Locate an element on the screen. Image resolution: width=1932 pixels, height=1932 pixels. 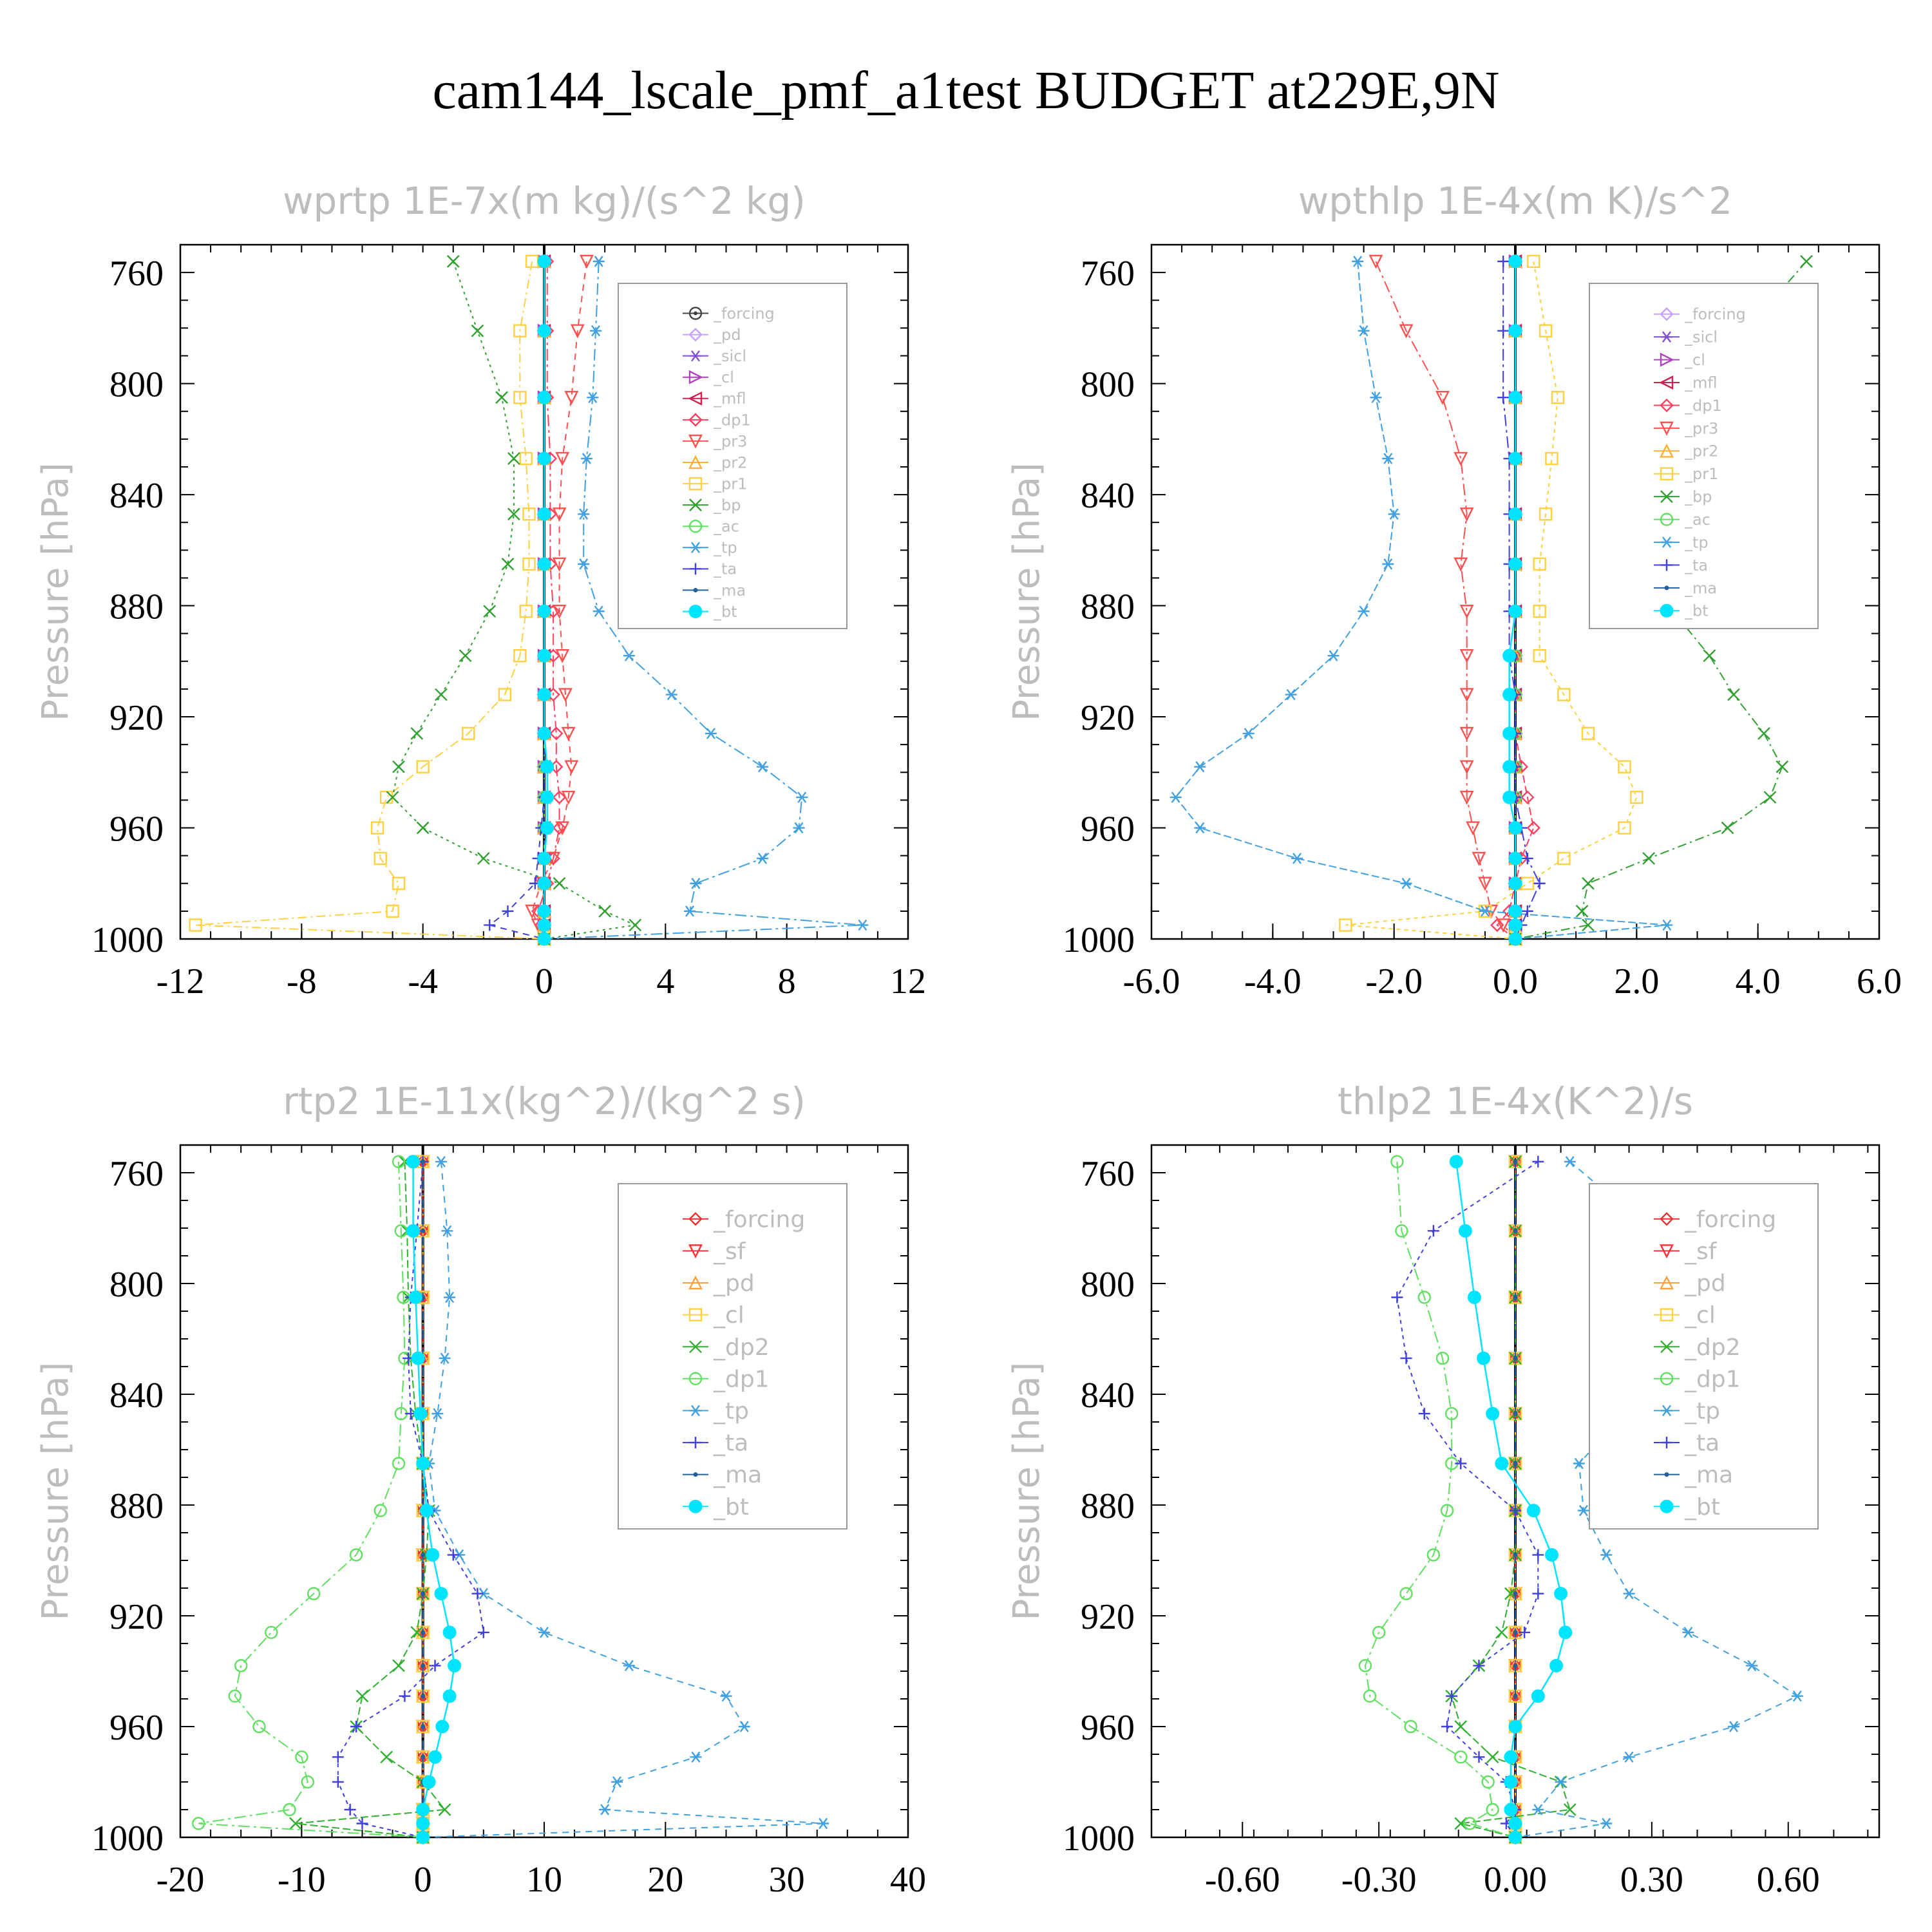
x-tick-label: -8 is located at coordinates (302, 981).